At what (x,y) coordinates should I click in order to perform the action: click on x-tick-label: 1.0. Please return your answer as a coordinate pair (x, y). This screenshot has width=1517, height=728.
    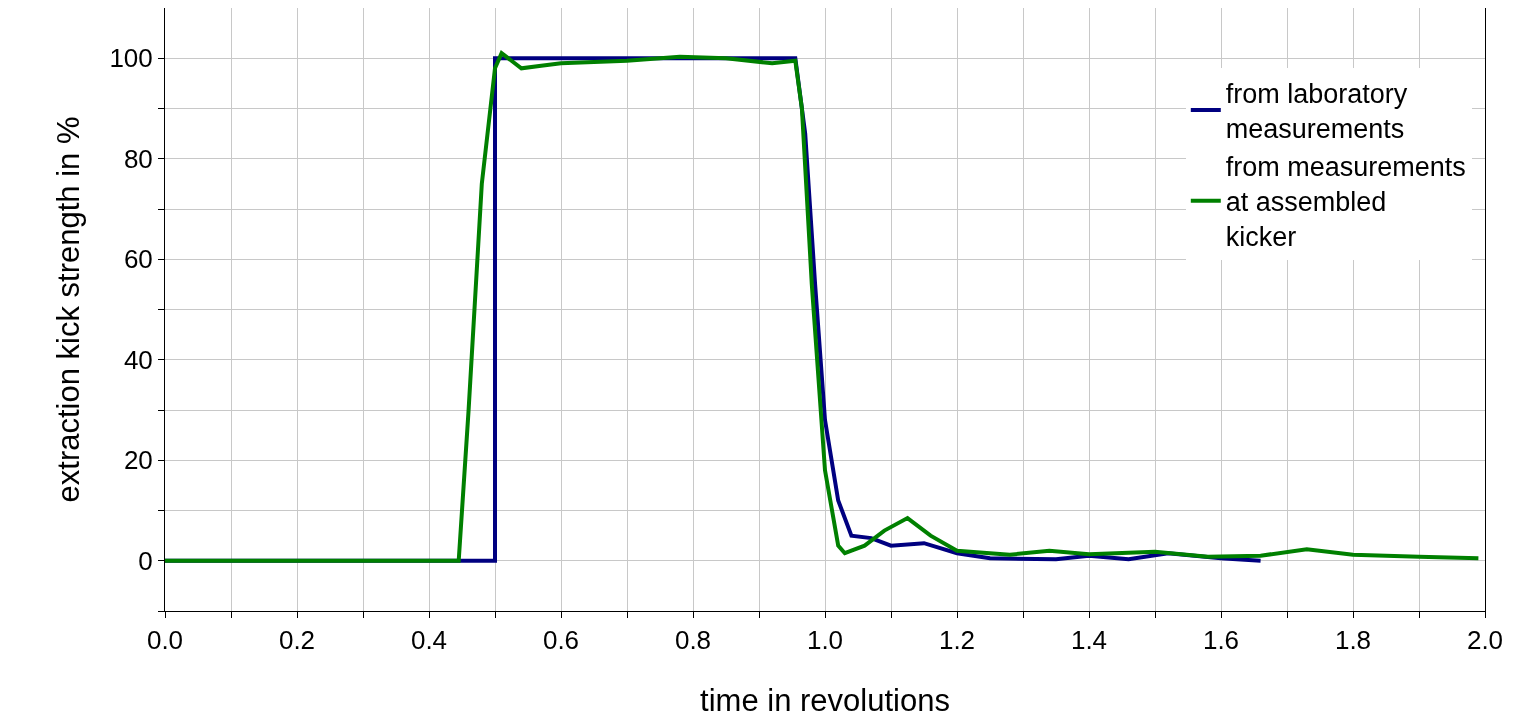
    Looking at the image, I should click on (825, 640).